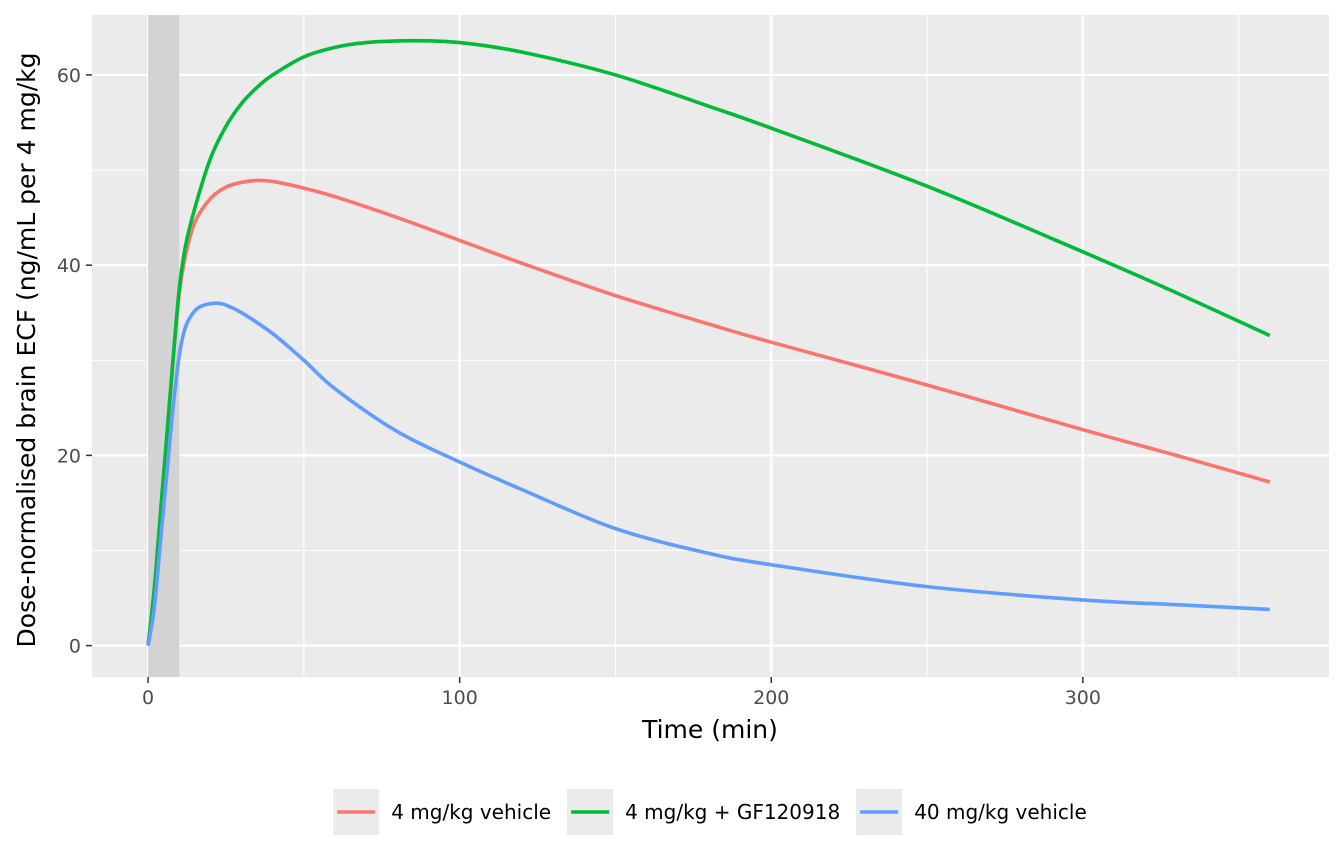 The height and width of the screenshot is (864, 1344). What do you see at coordinates (1083, 698) in the screenshot?
I see `x-tick-label: 300` at bounding box center [1083, 698].